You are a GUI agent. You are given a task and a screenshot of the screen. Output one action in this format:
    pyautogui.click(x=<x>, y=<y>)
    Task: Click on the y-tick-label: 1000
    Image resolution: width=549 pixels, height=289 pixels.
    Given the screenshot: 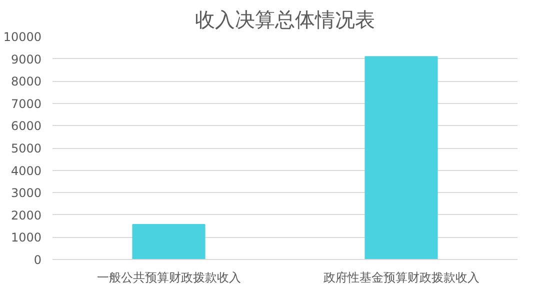 What is the action you would take?
    pyautogui.click(x=26, y=237)
    